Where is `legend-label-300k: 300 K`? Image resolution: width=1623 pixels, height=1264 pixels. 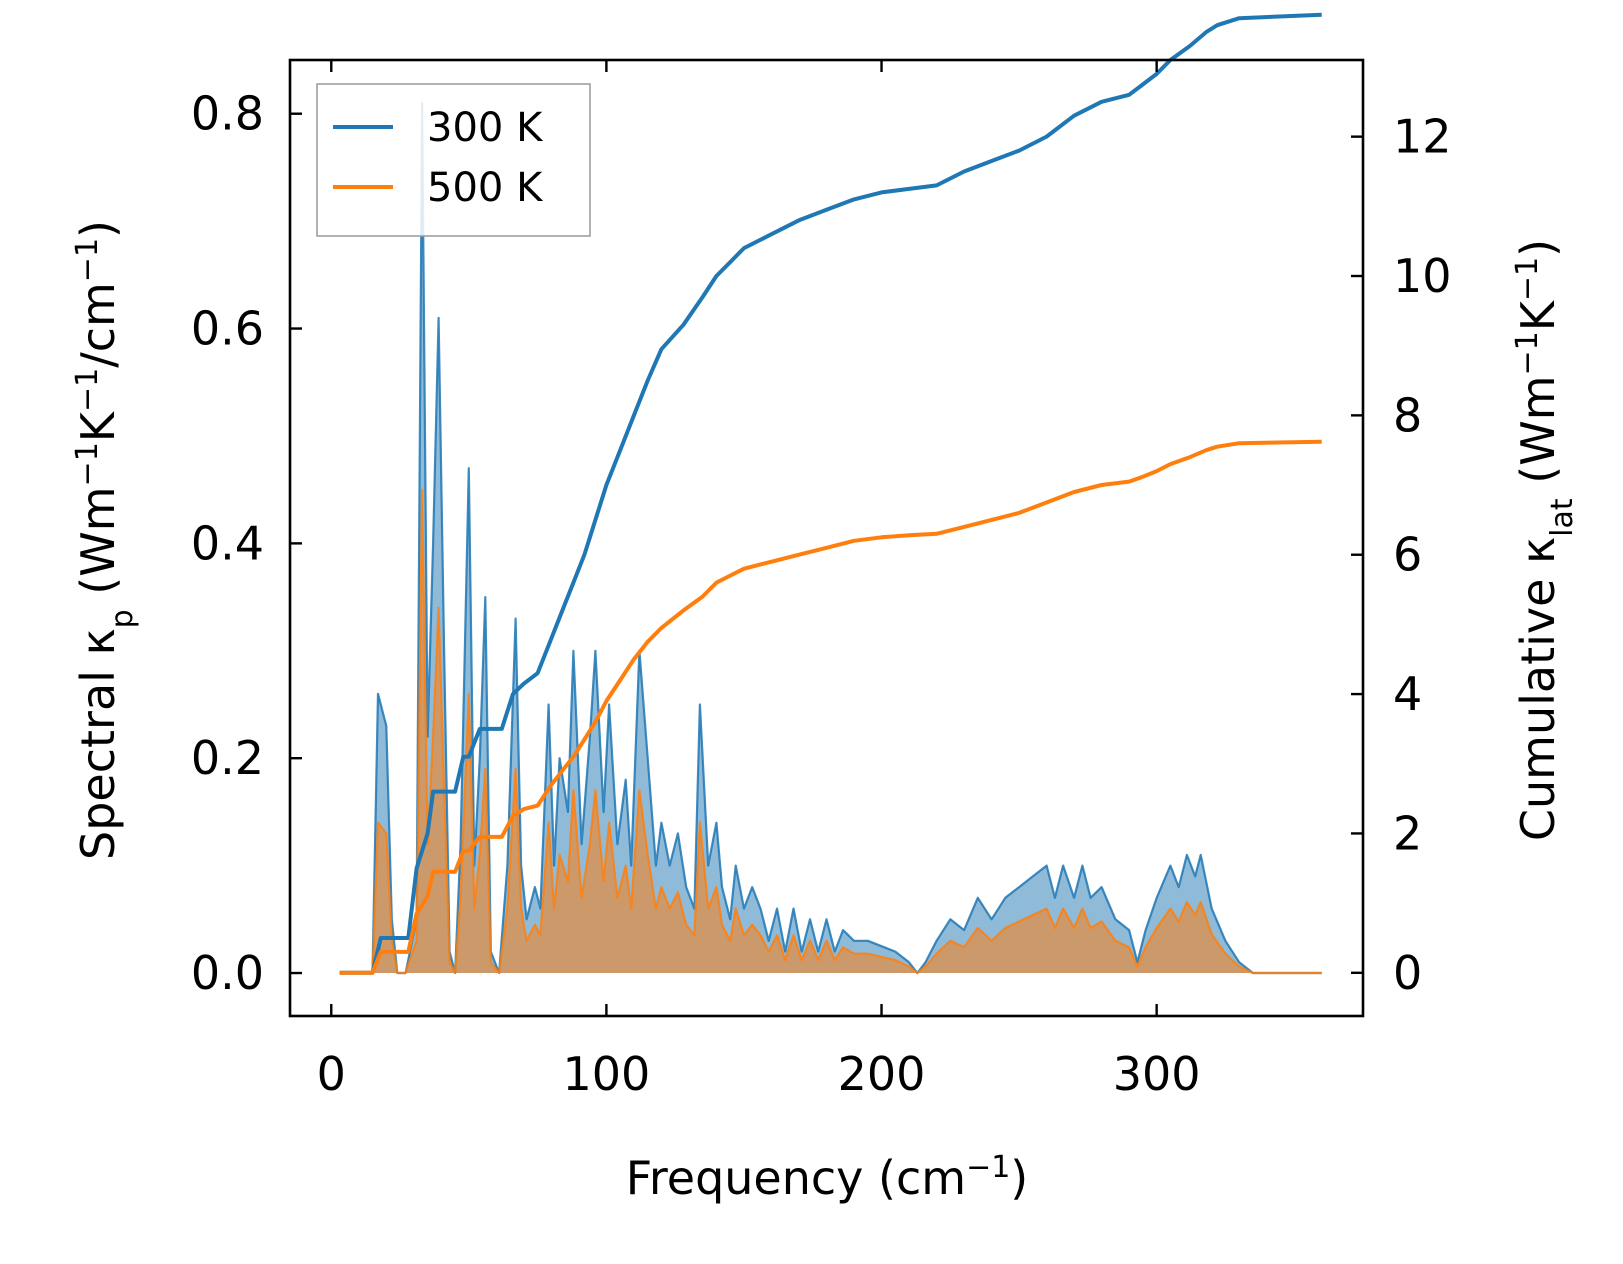 legend-label-300k: 300 K is located at coordinates (485, 128).